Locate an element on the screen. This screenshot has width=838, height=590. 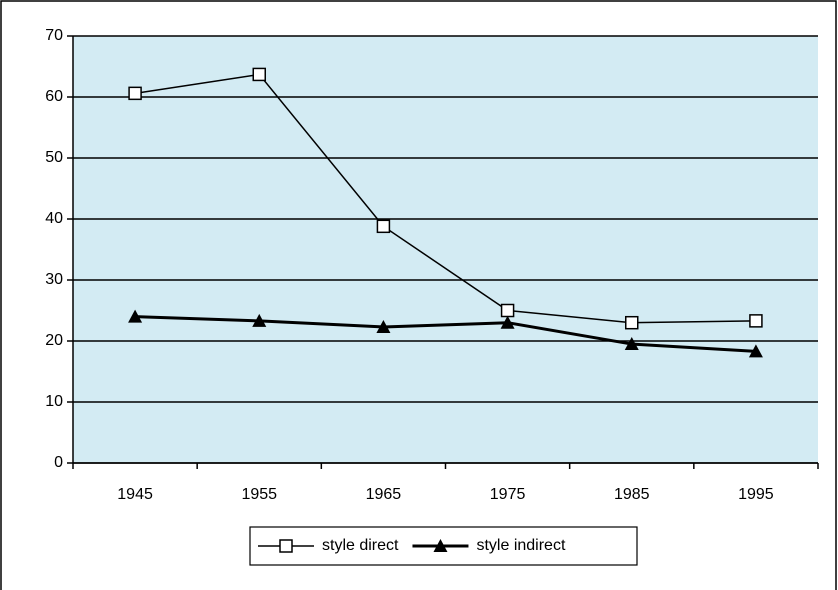
y-tick-label: 10 is located at coordinates (54, 401).